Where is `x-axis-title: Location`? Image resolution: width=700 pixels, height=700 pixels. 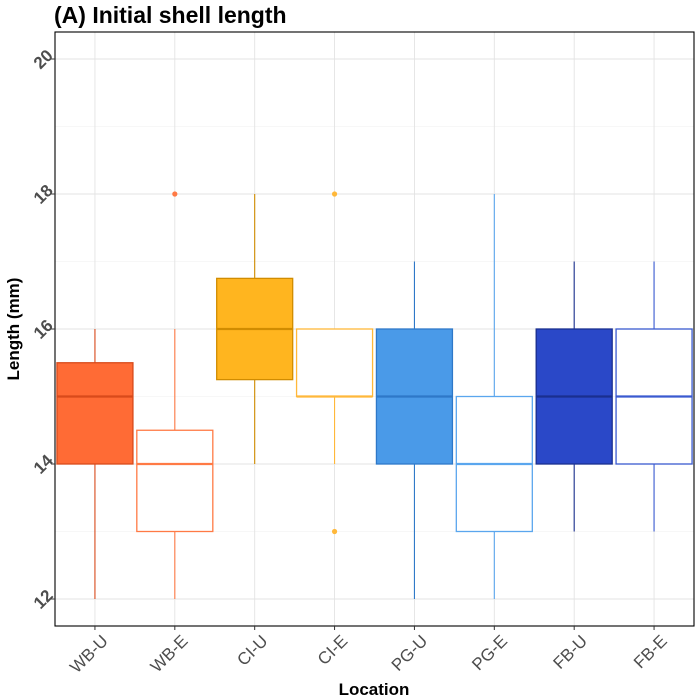
x-axis-title: Location is located at coordinates (374, 689).